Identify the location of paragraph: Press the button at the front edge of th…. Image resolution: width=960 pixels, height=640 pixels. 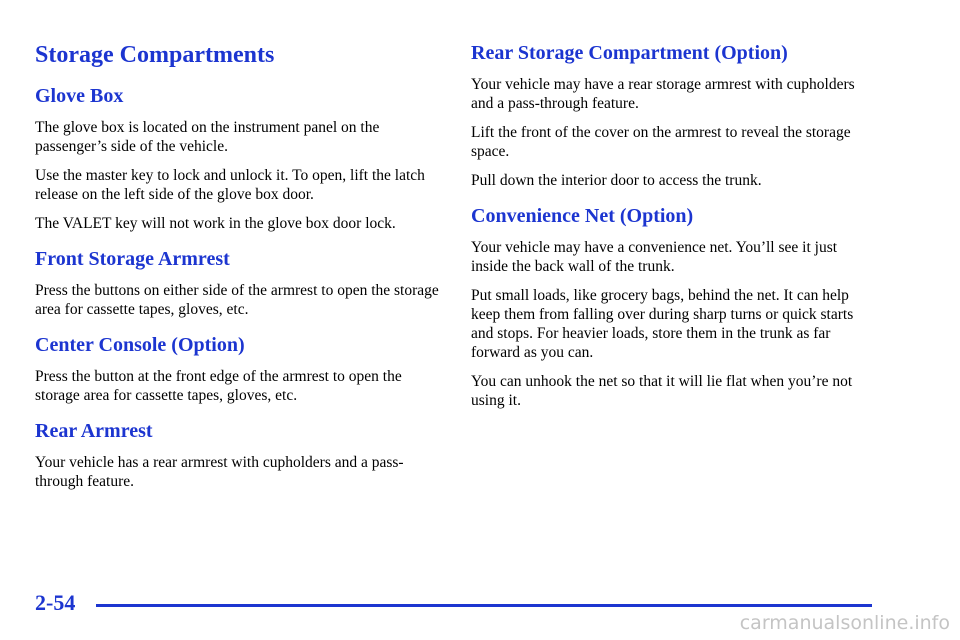
(218, 386).